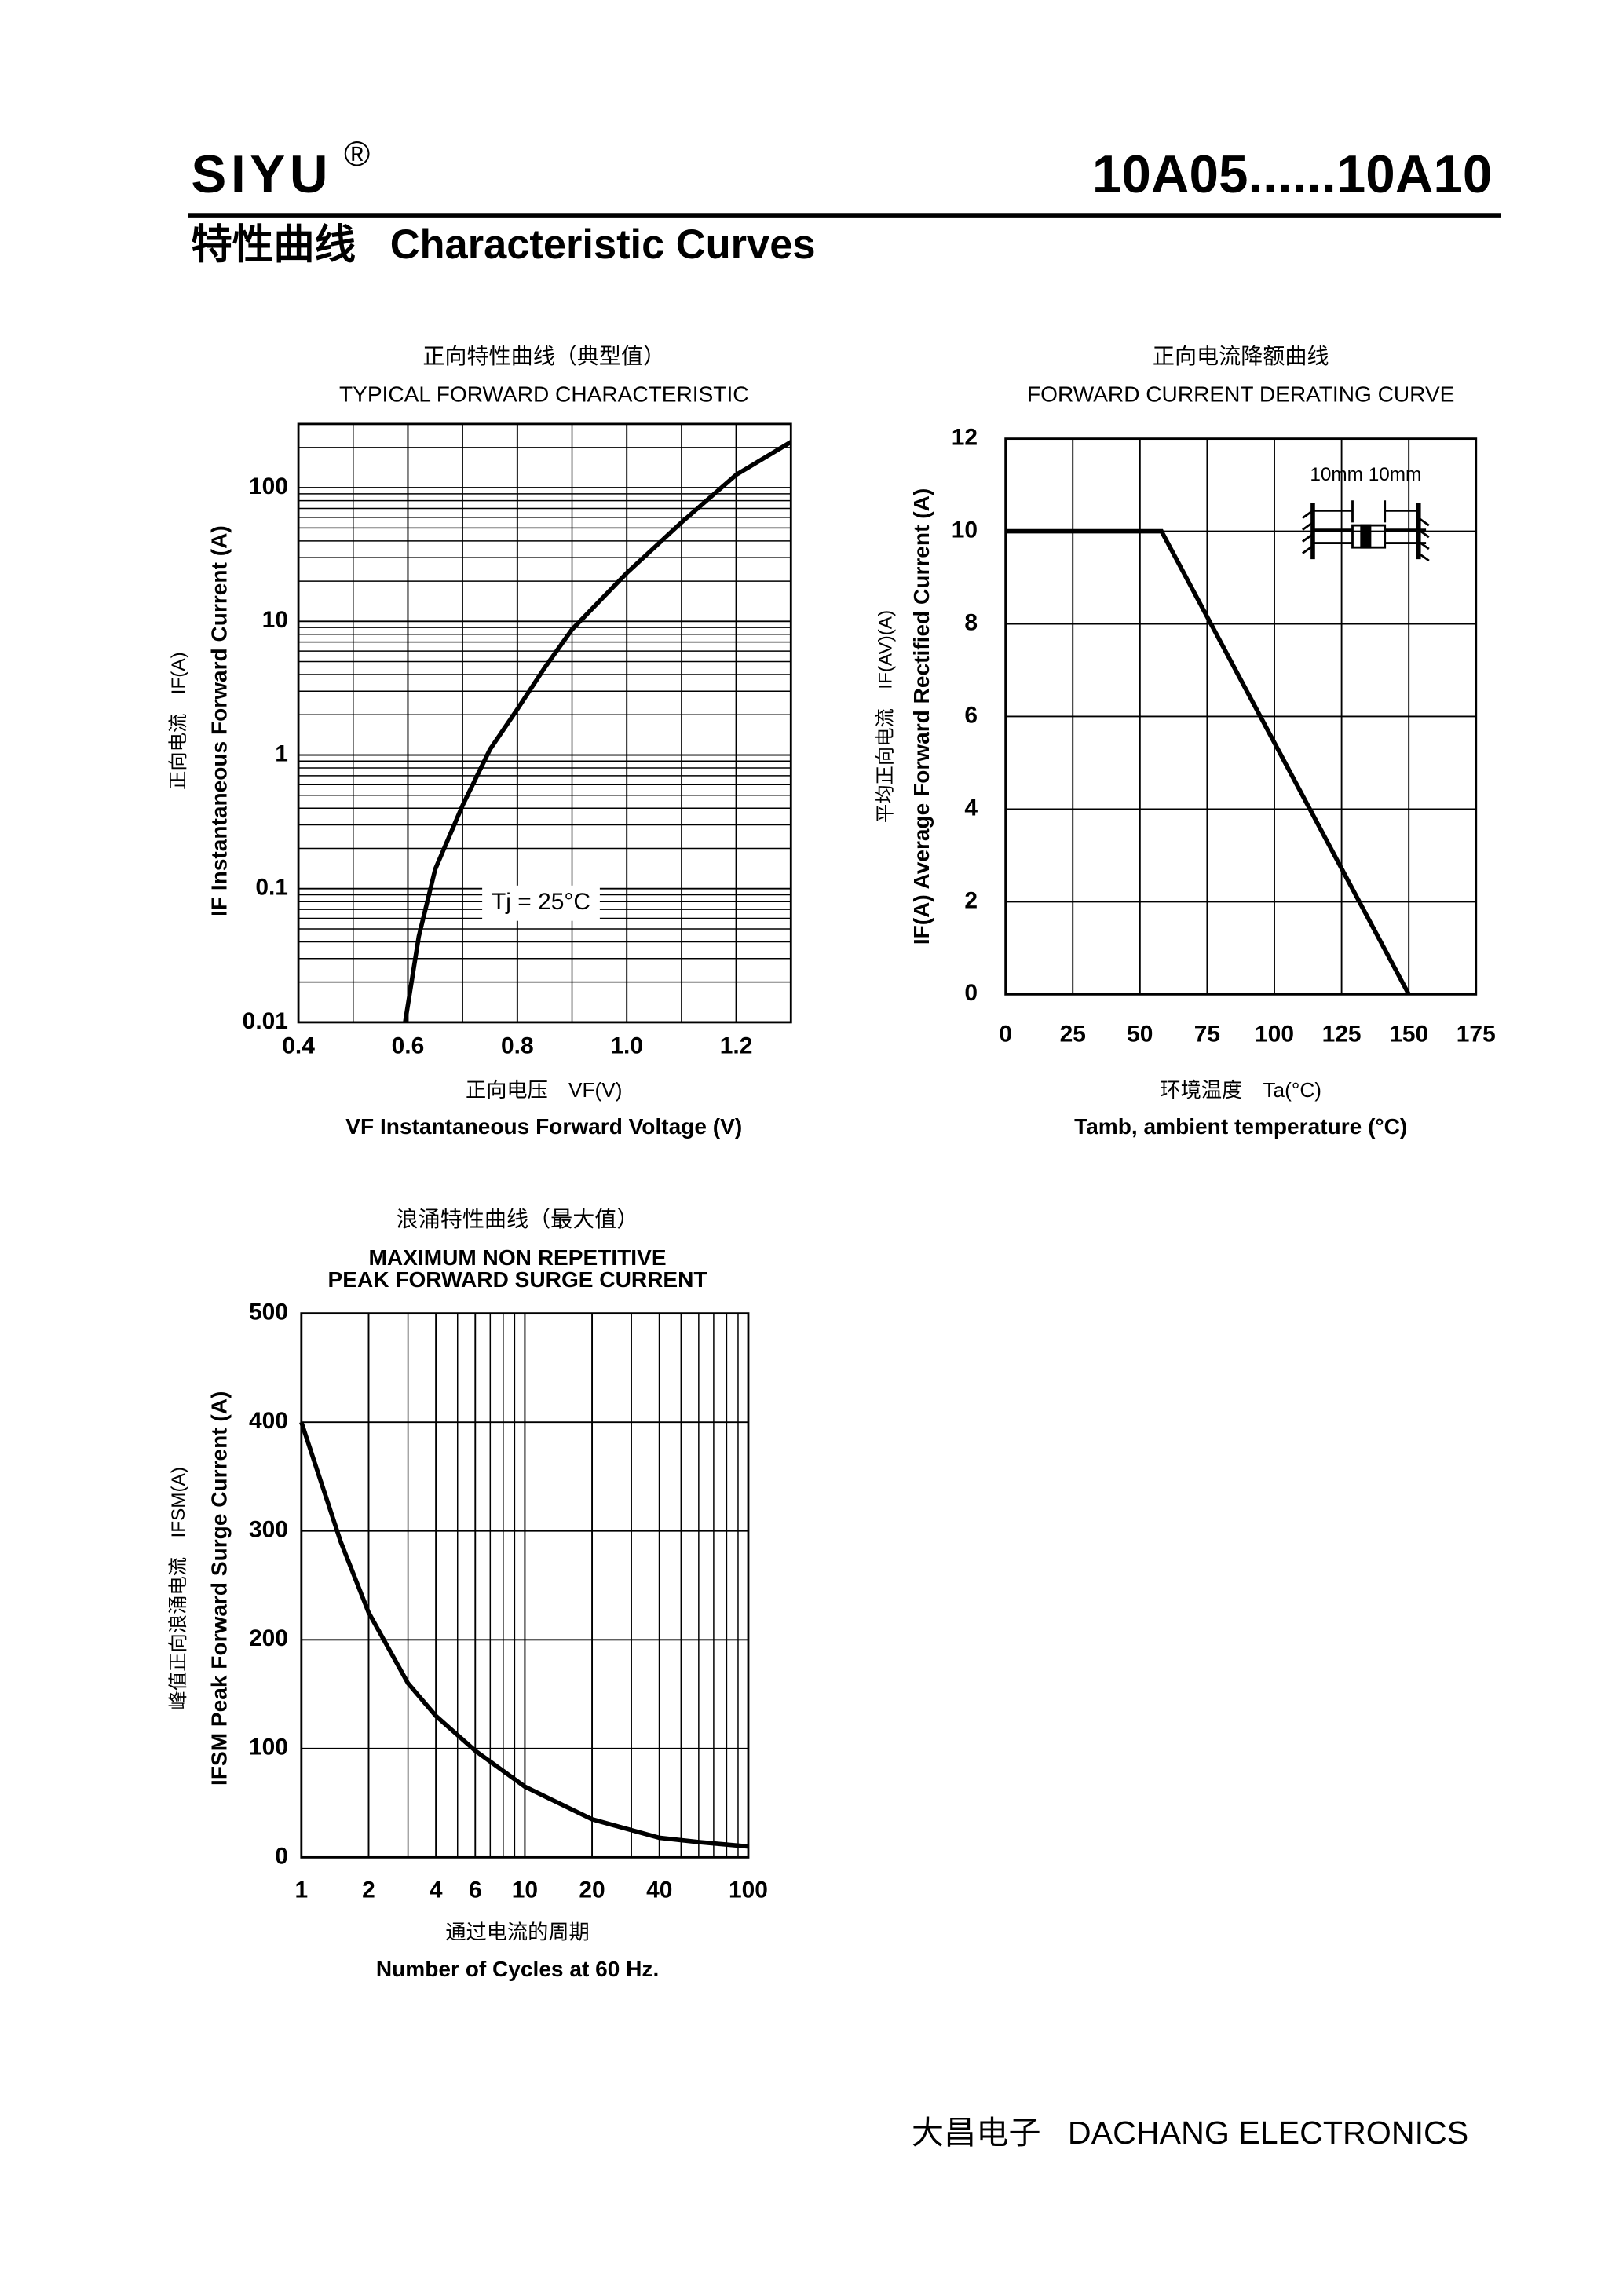 This screenshot has width=1623, height=2296. What do you see at coordinates (1366, 531) in the screenshot?
I see `lead-diagram` at bounding box center [1366, 531].